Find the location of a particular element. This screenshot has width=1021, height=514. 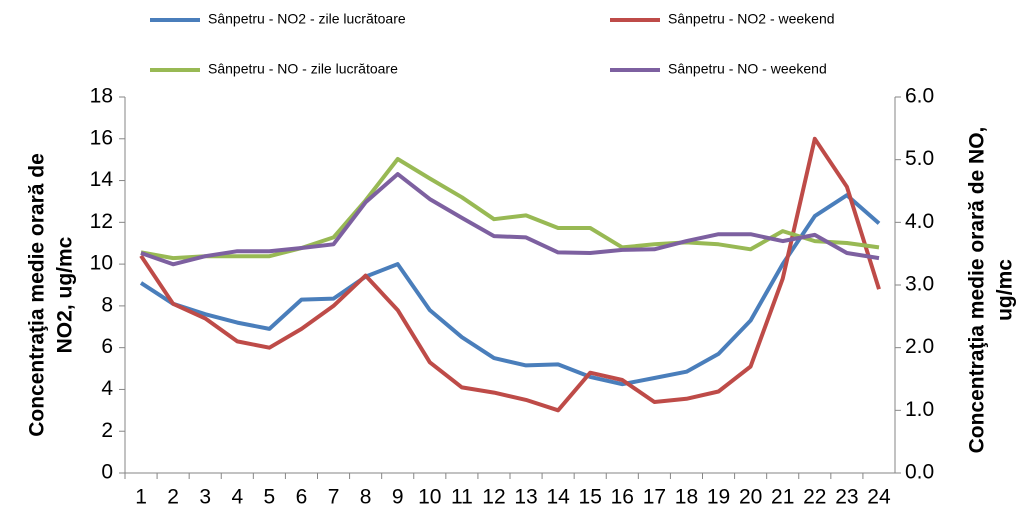

x-tick-label: 20 is located at coordinates (750, 497).